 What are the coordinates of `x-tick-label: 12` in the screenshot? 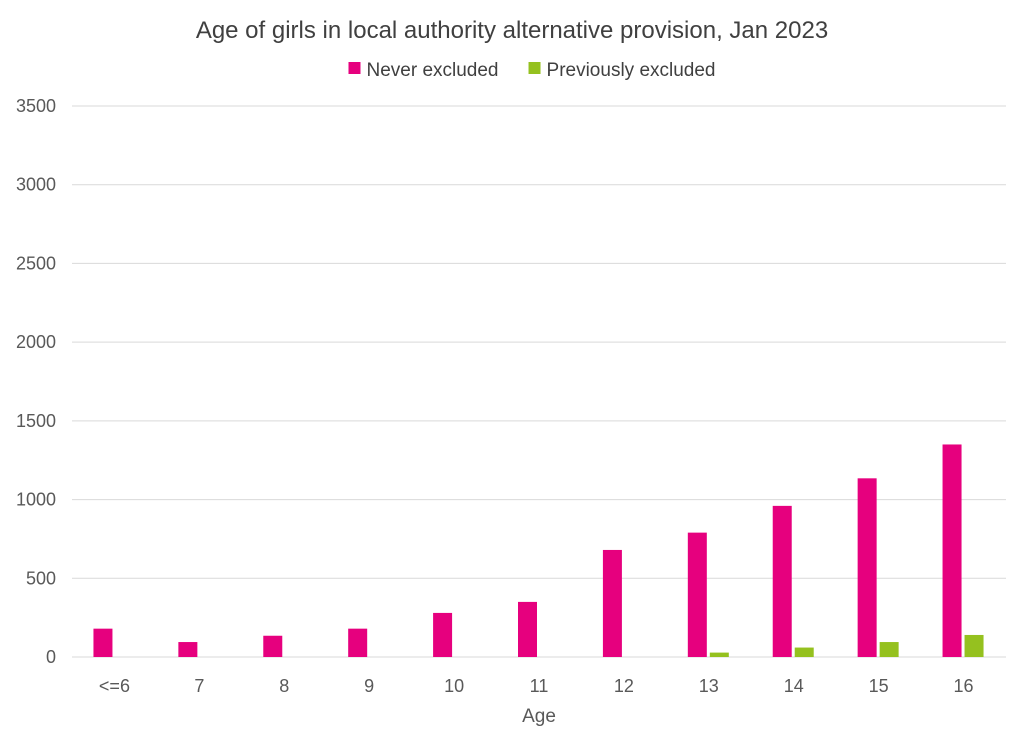 It's located at (624, 686).